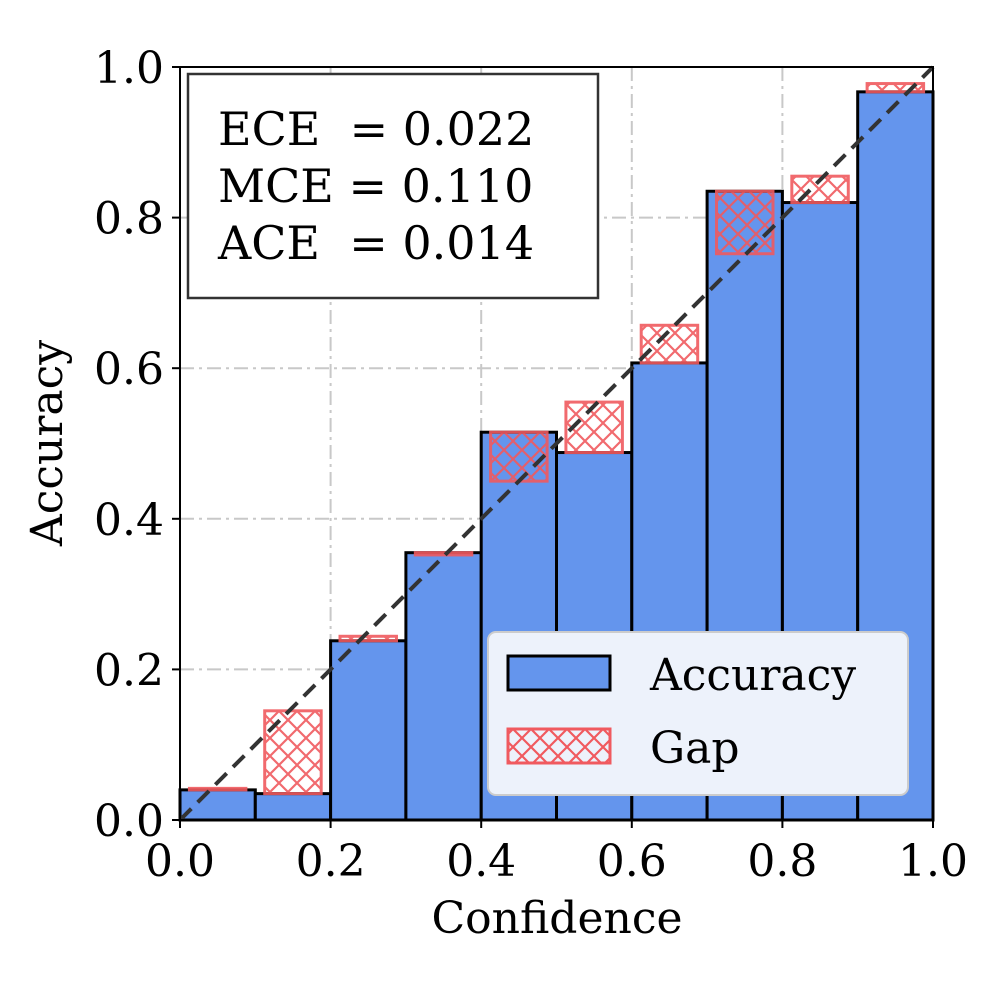 The width and height of the screenshot is (997, 997). Describe the element at coordinates (556, 918) in the screenshot. I see `x-axis-label: Confidence` at that location.